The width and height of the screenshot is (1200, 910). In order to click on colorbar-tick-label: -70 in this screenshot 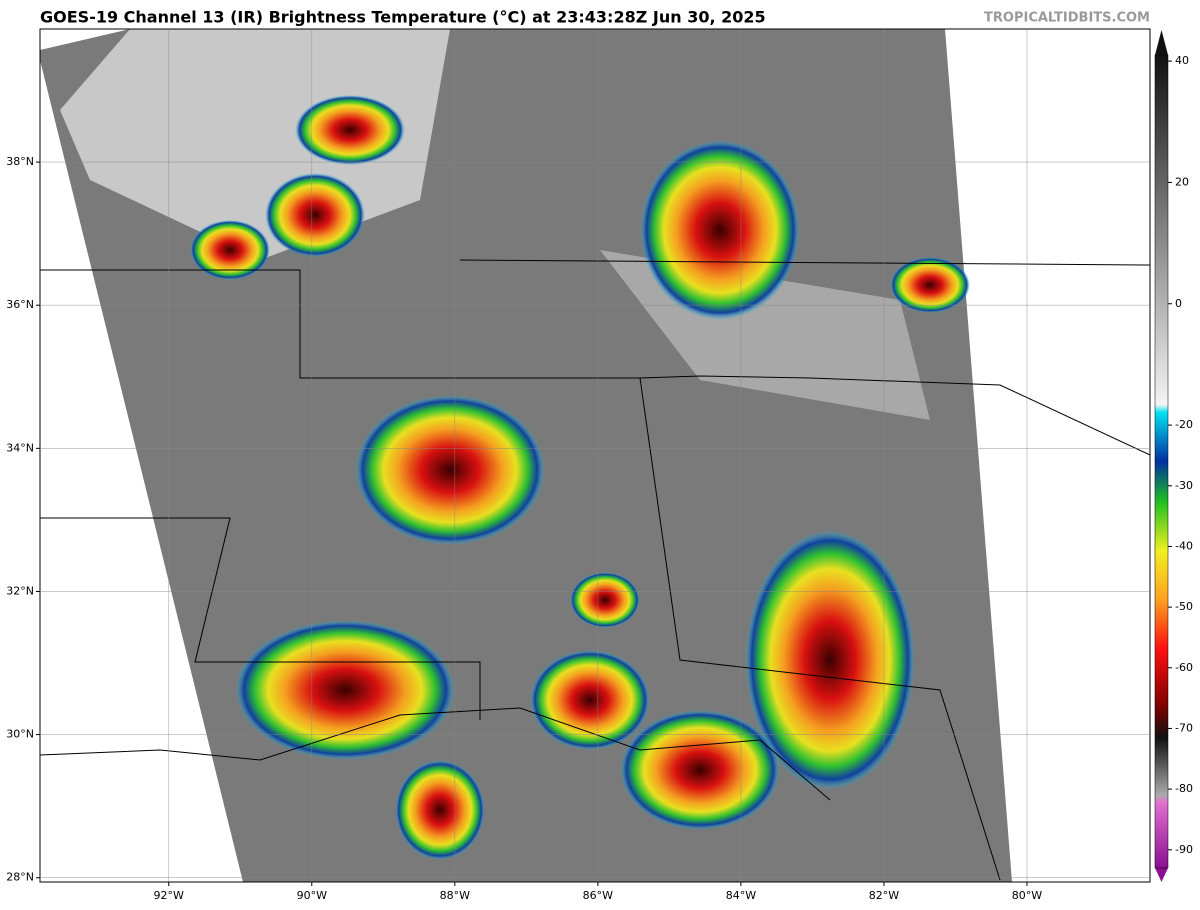, I will do `click(1184, 727)`.